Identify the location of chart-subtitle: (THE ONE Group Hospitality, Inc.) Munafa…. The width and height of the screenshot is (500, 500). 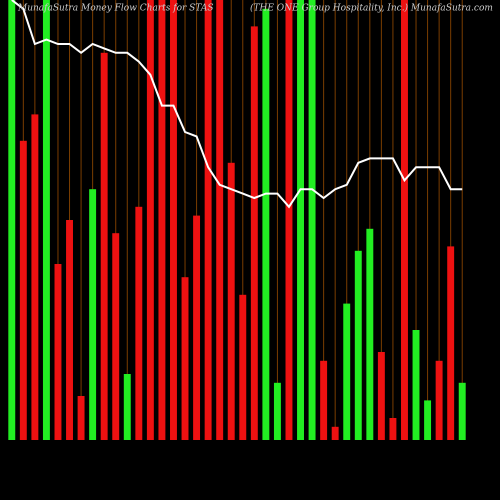
(371, 8).